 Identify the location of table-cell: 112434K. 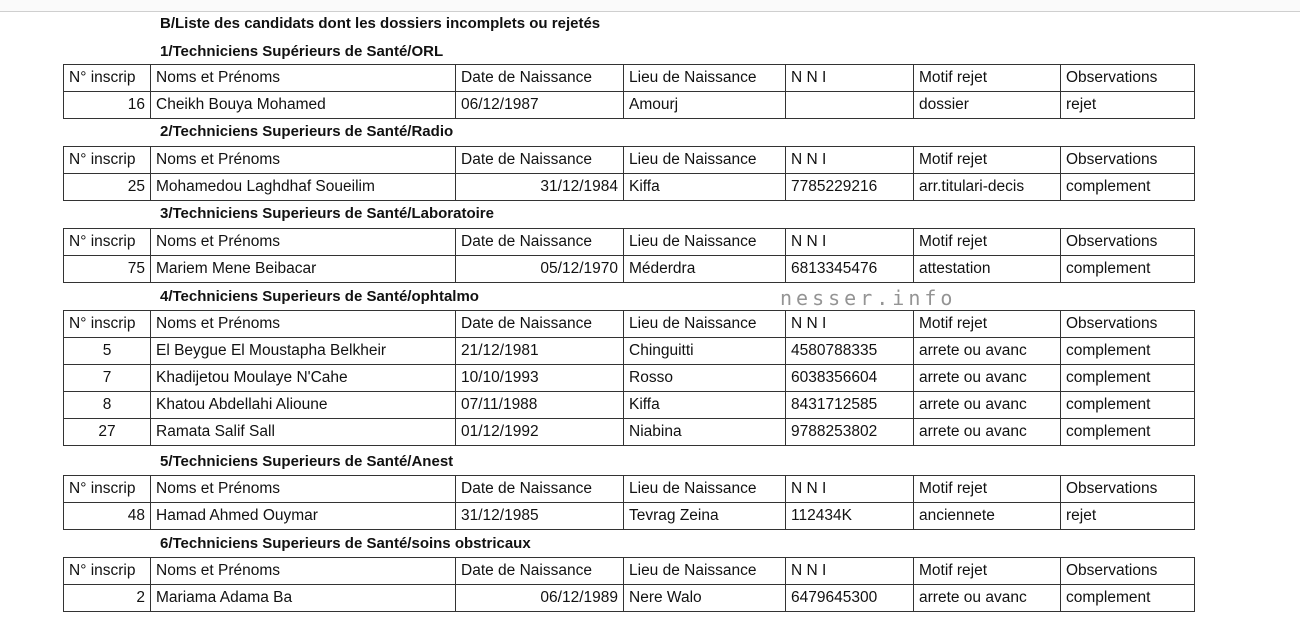
(849, 516).